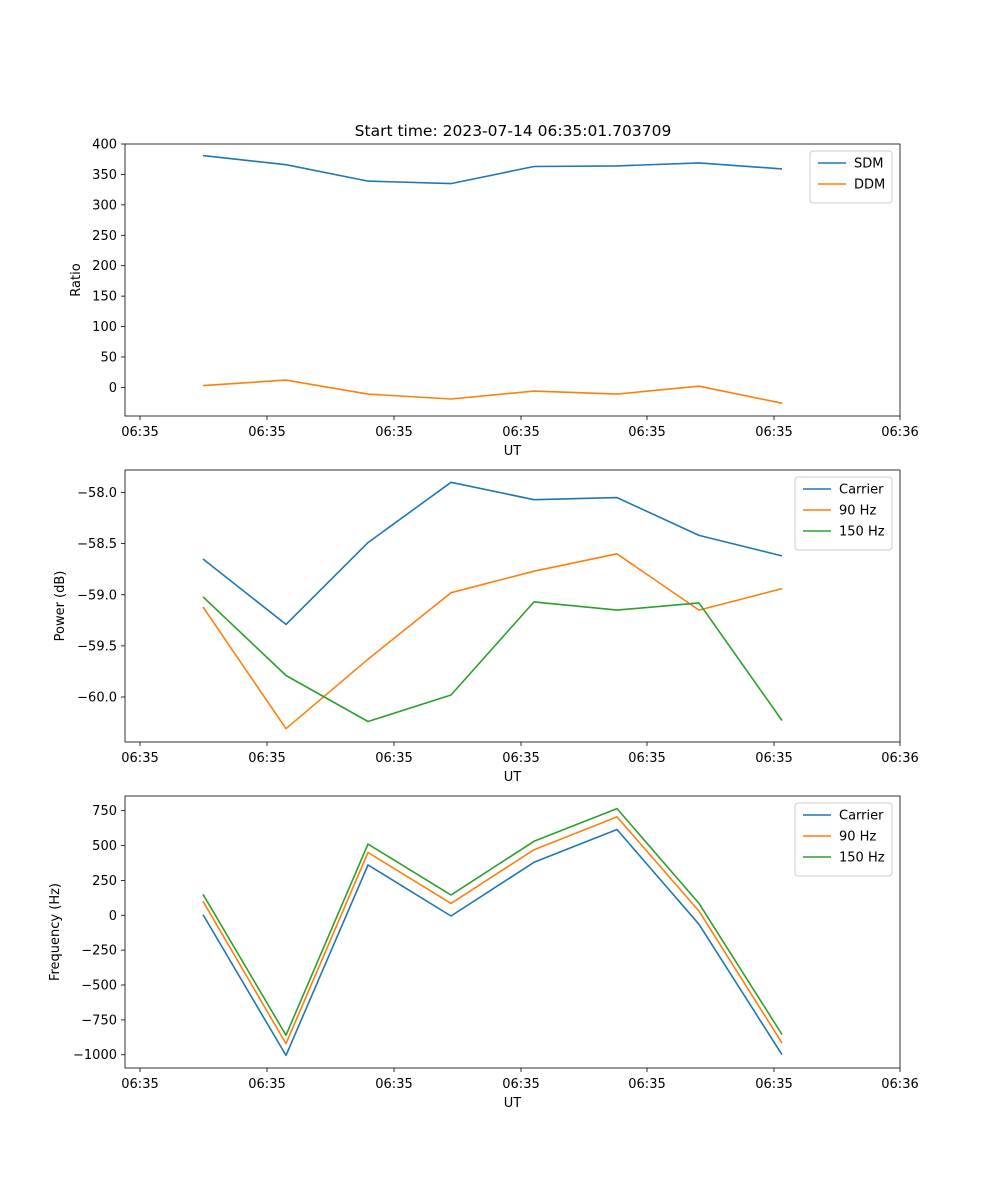 The height and width of the screenshot is (1200, 1000). What do you see at coordinates (104, 297) in the screenshot?
I see `y-tick-label: 150` at bounding box center [104, 297].